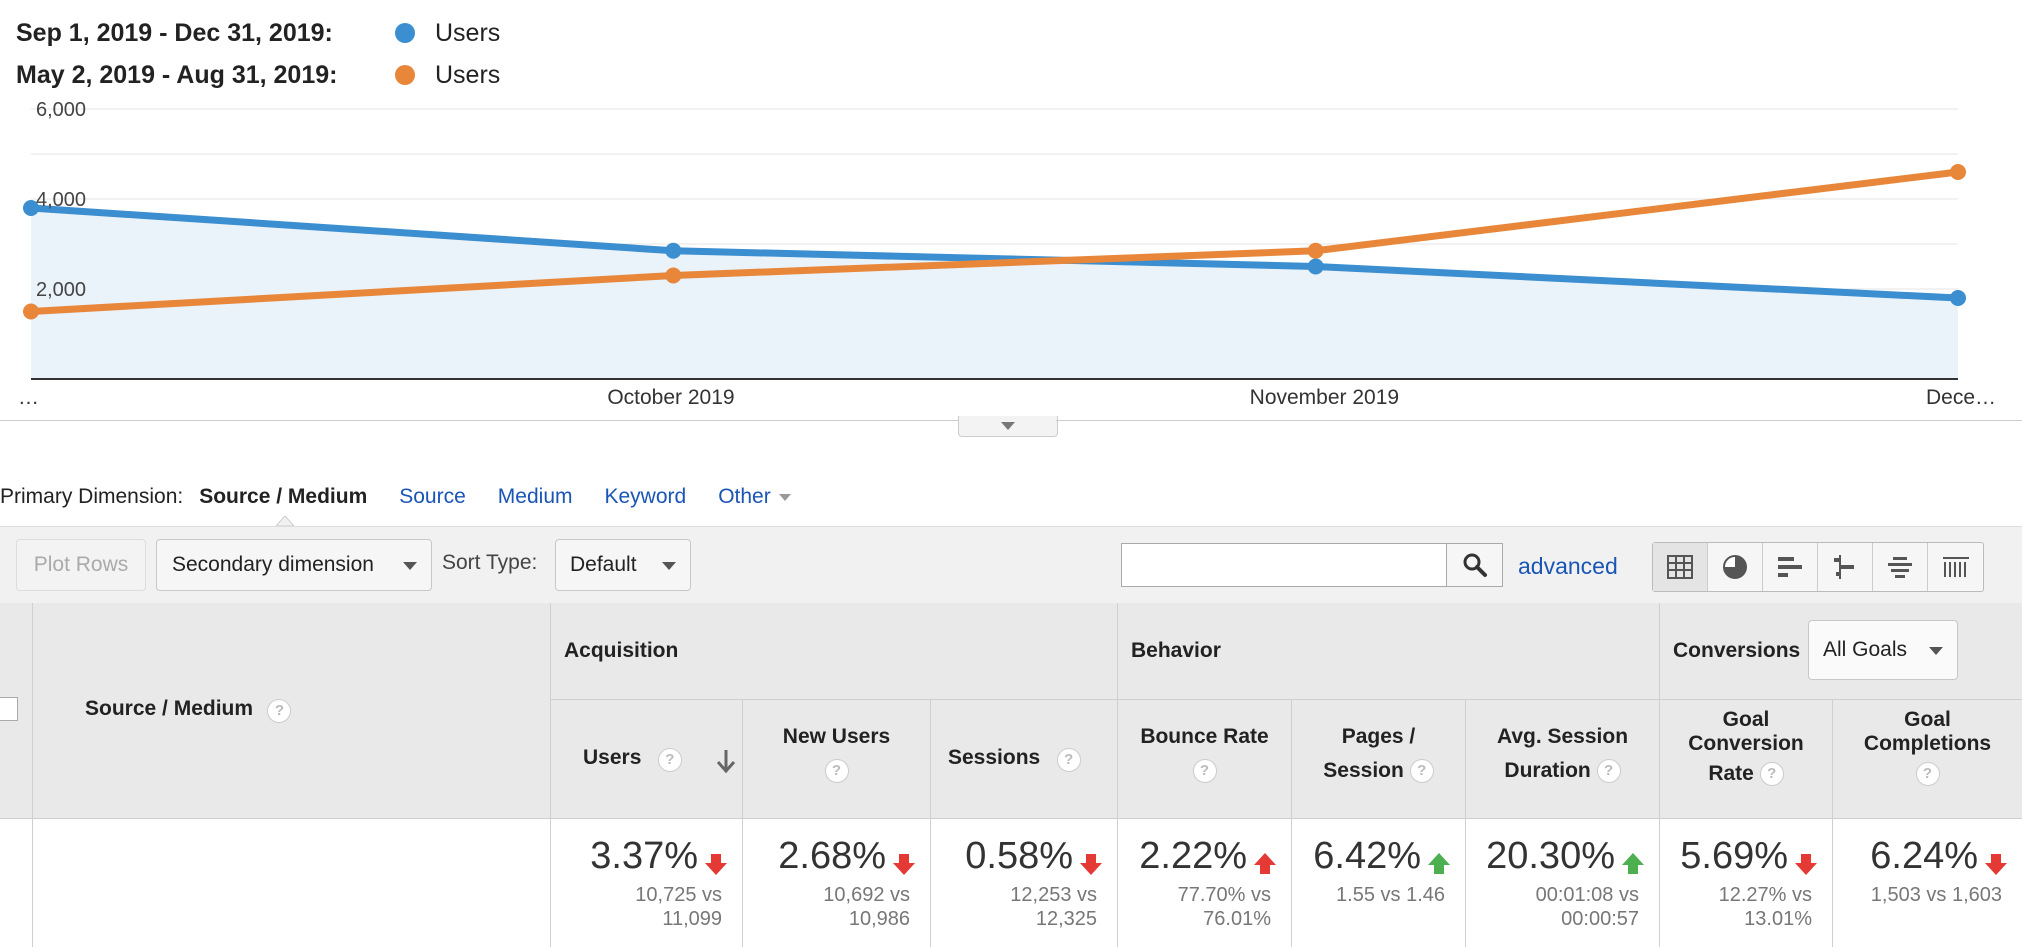  Describe the element at coordinates (1204, 736) in the screenshot. I see `col-header-bounce-rate-label: Bounce Rate` at that location.